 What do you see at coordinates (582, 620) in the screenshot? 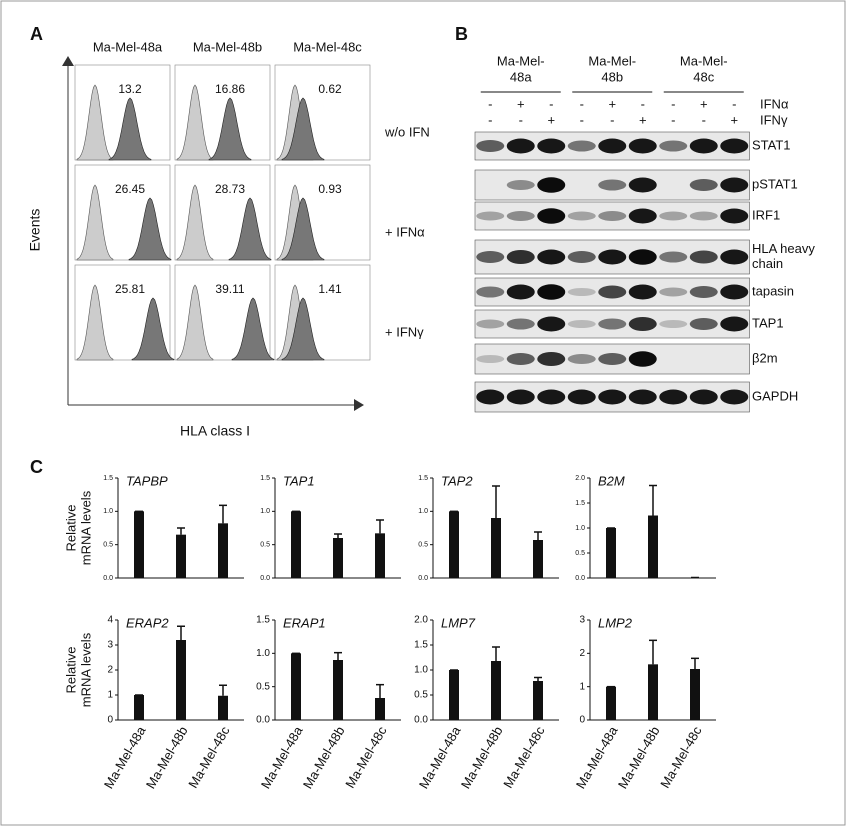
I see `y-tick-label: 3` at bounding box center [582, 620].